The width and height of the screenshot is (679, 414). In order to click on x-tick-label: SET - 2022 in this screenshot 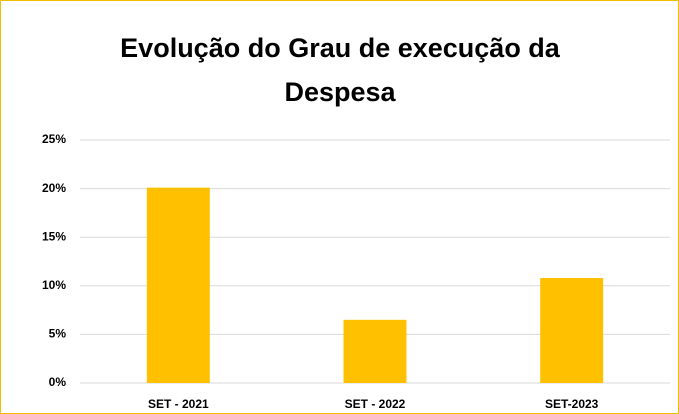, I will do `click(375, 404)`.